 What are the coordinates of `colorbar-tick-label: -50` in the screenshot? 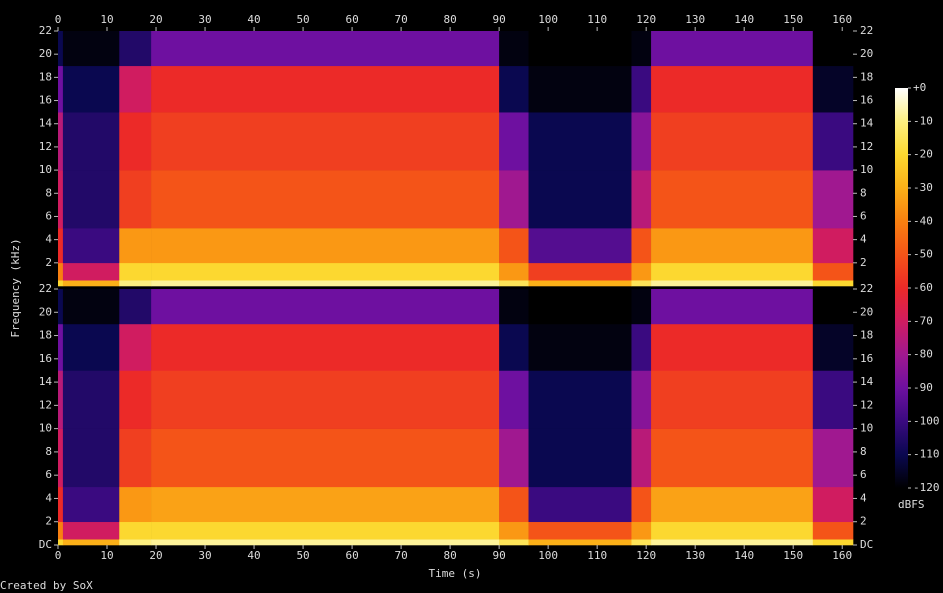 It's located at (923, 254).